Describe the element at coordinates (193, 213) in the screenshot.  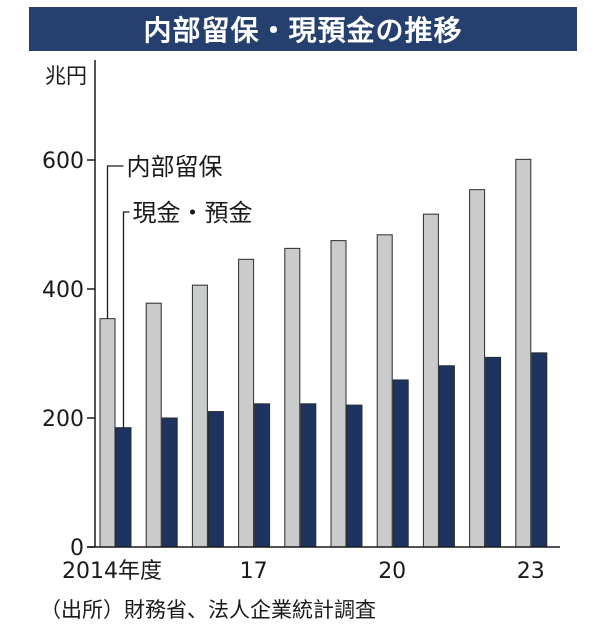
I see `legend-label-cash-deposits: 現金・預金` at that location.